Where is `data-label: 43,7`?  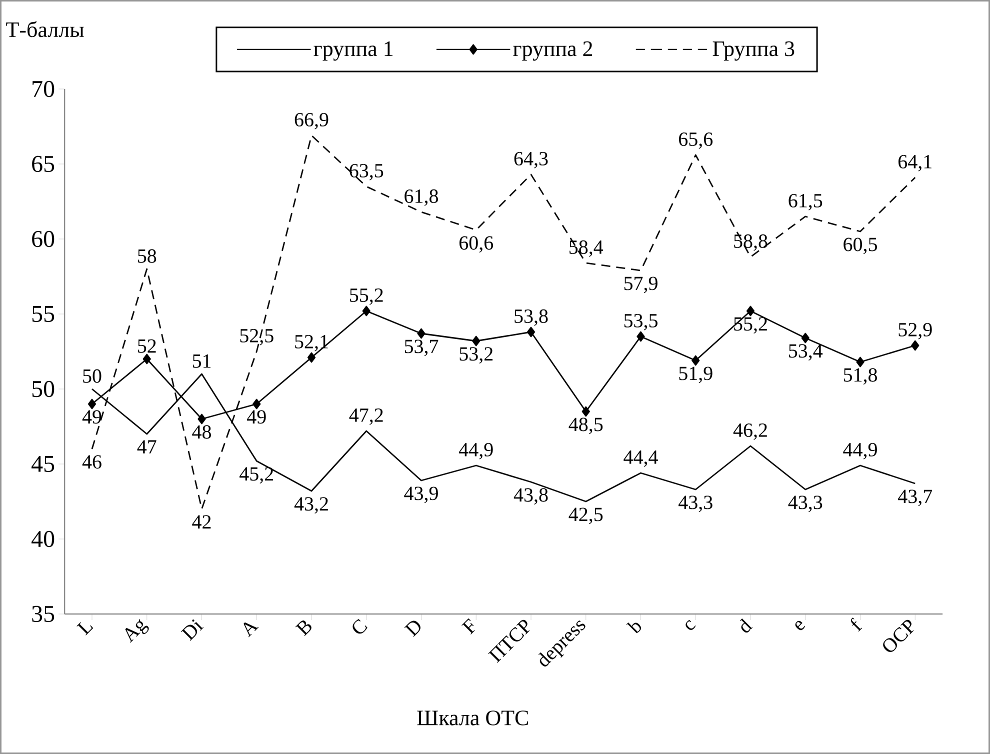 data-label: 43,7 is located at coordinates (915, 498).